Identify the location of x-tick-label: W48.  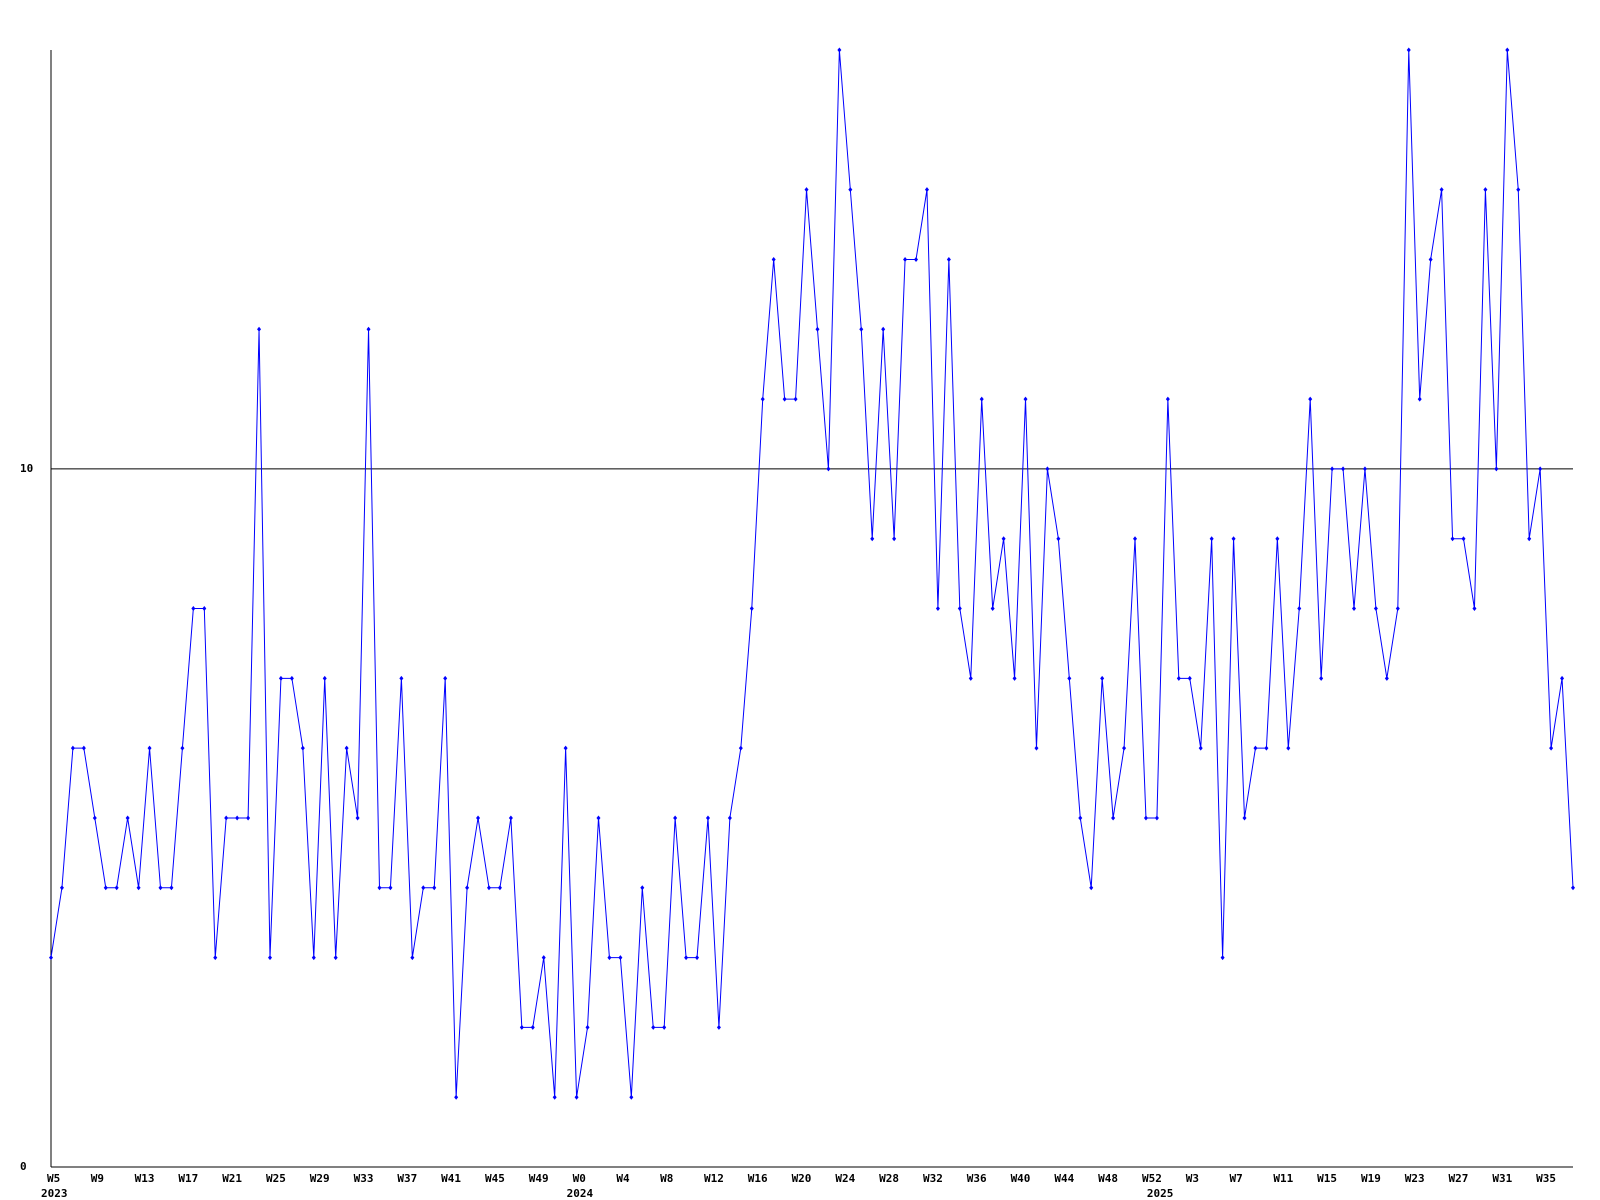
(1108, 1178).